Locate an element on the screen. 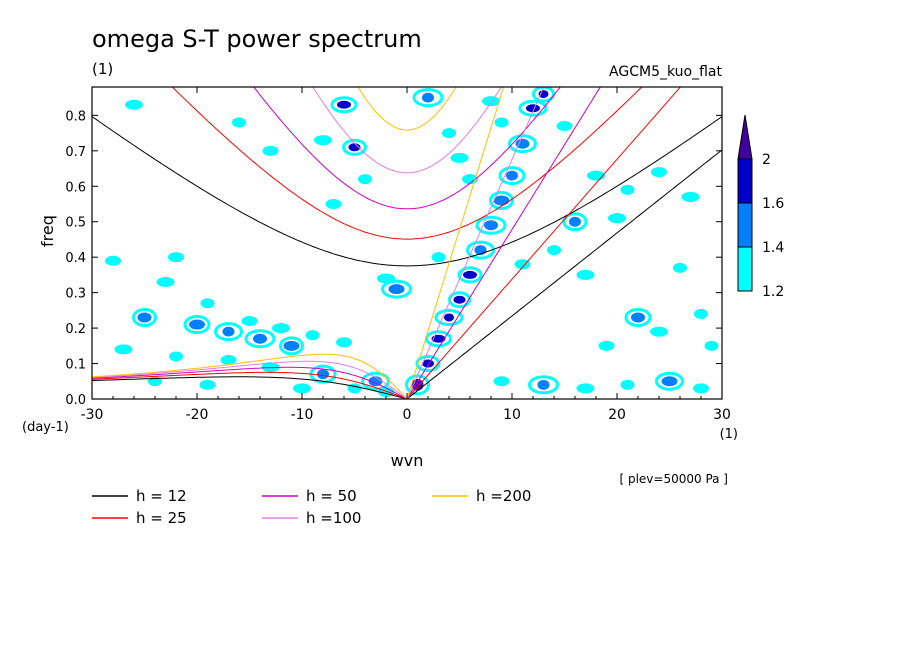  y-tick-label: 0.6 is located at coordinates (75, 187).